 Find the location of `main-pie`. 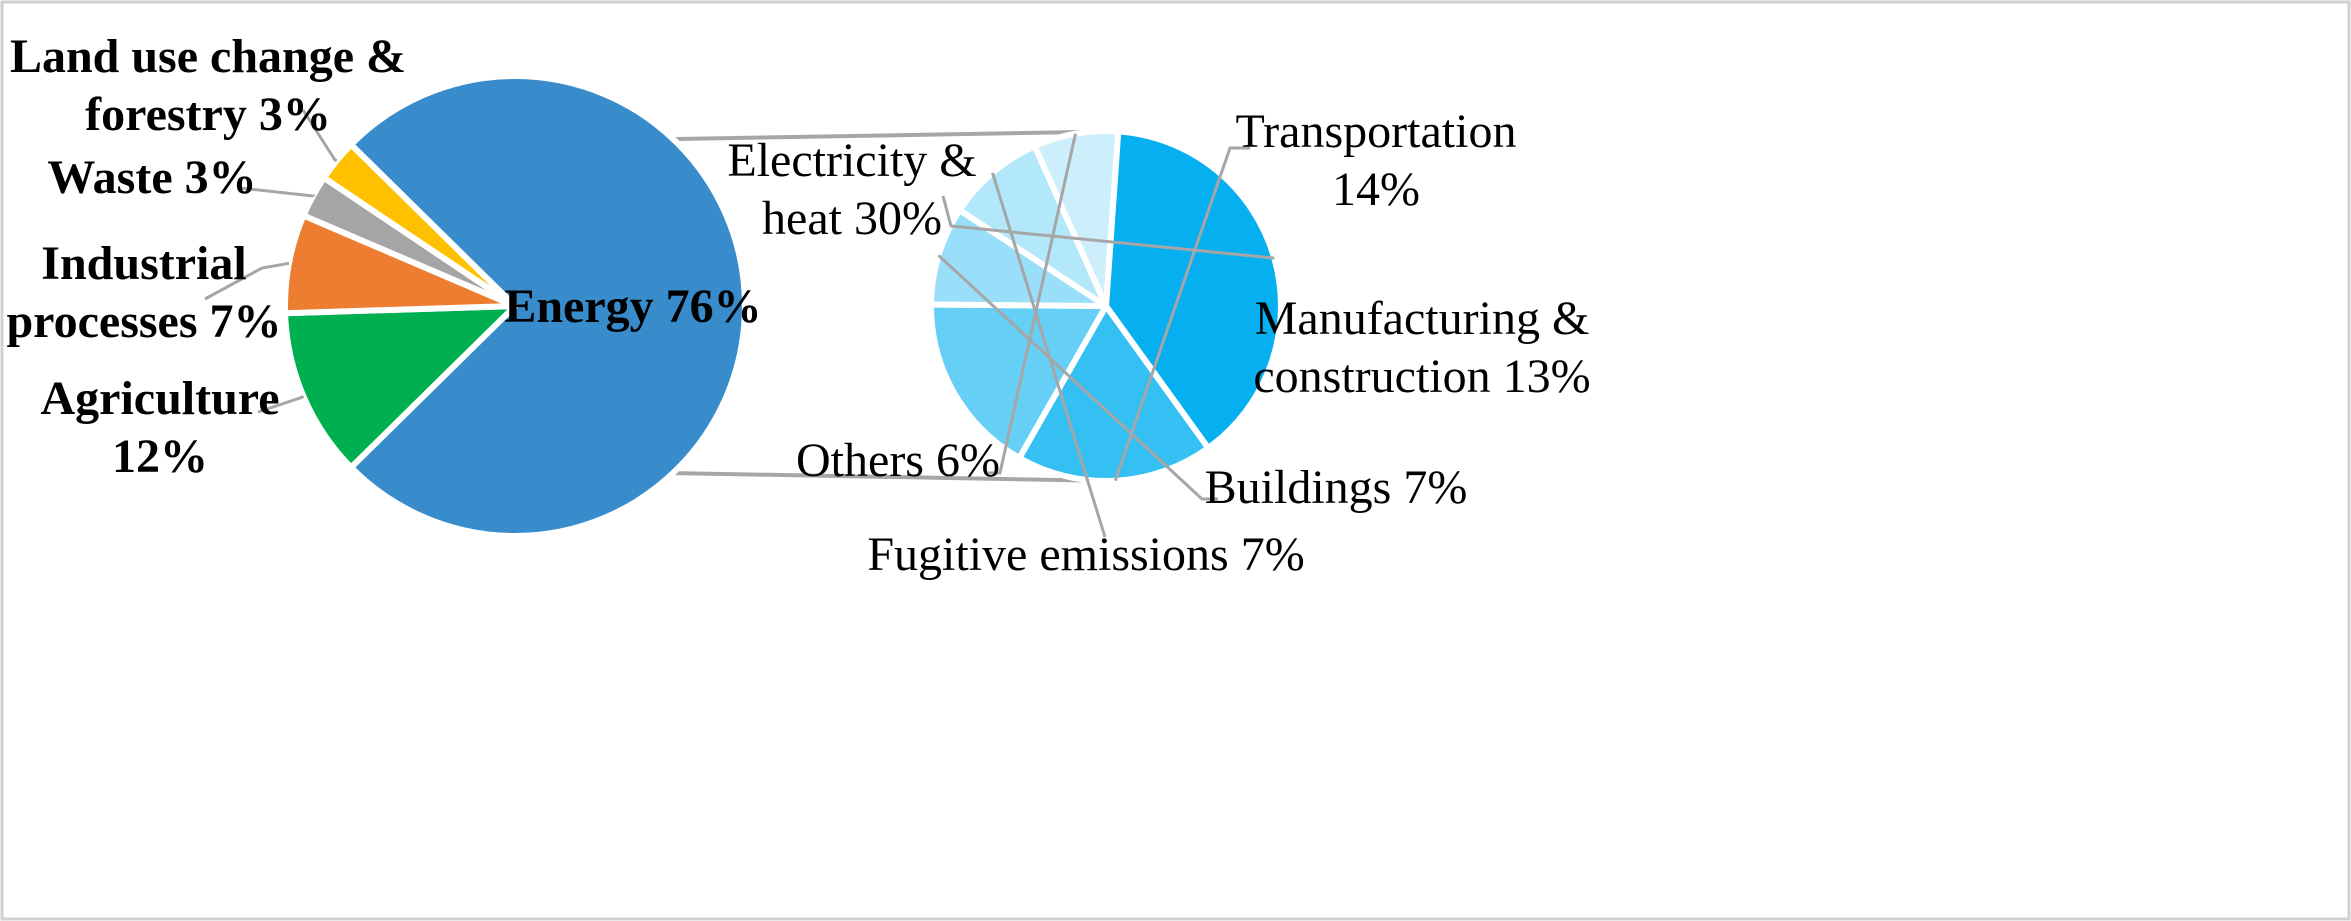

main-pie is located at coordinates (515, 306).